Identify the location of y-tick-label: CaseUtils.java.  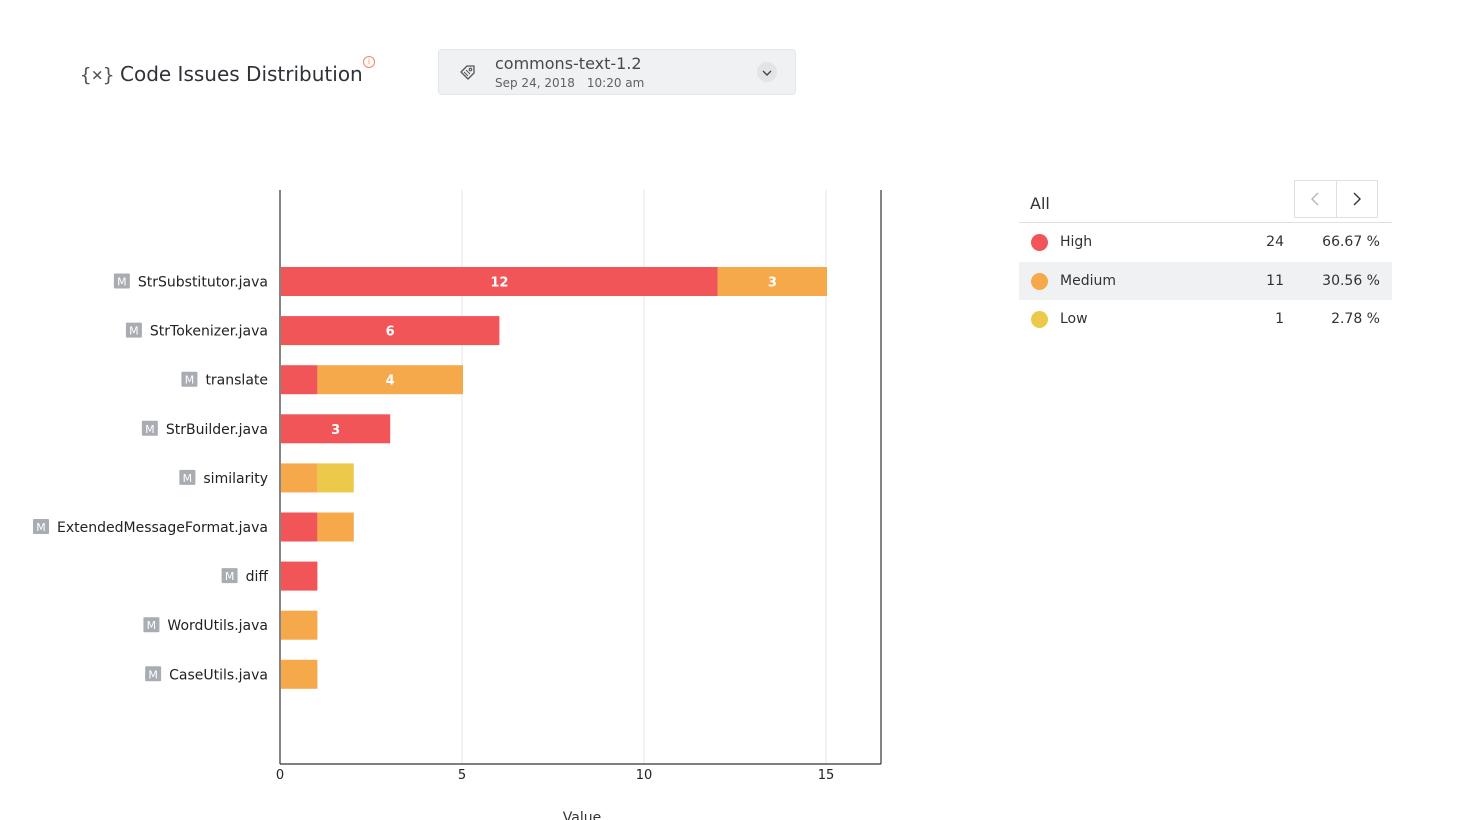
(218, 675).